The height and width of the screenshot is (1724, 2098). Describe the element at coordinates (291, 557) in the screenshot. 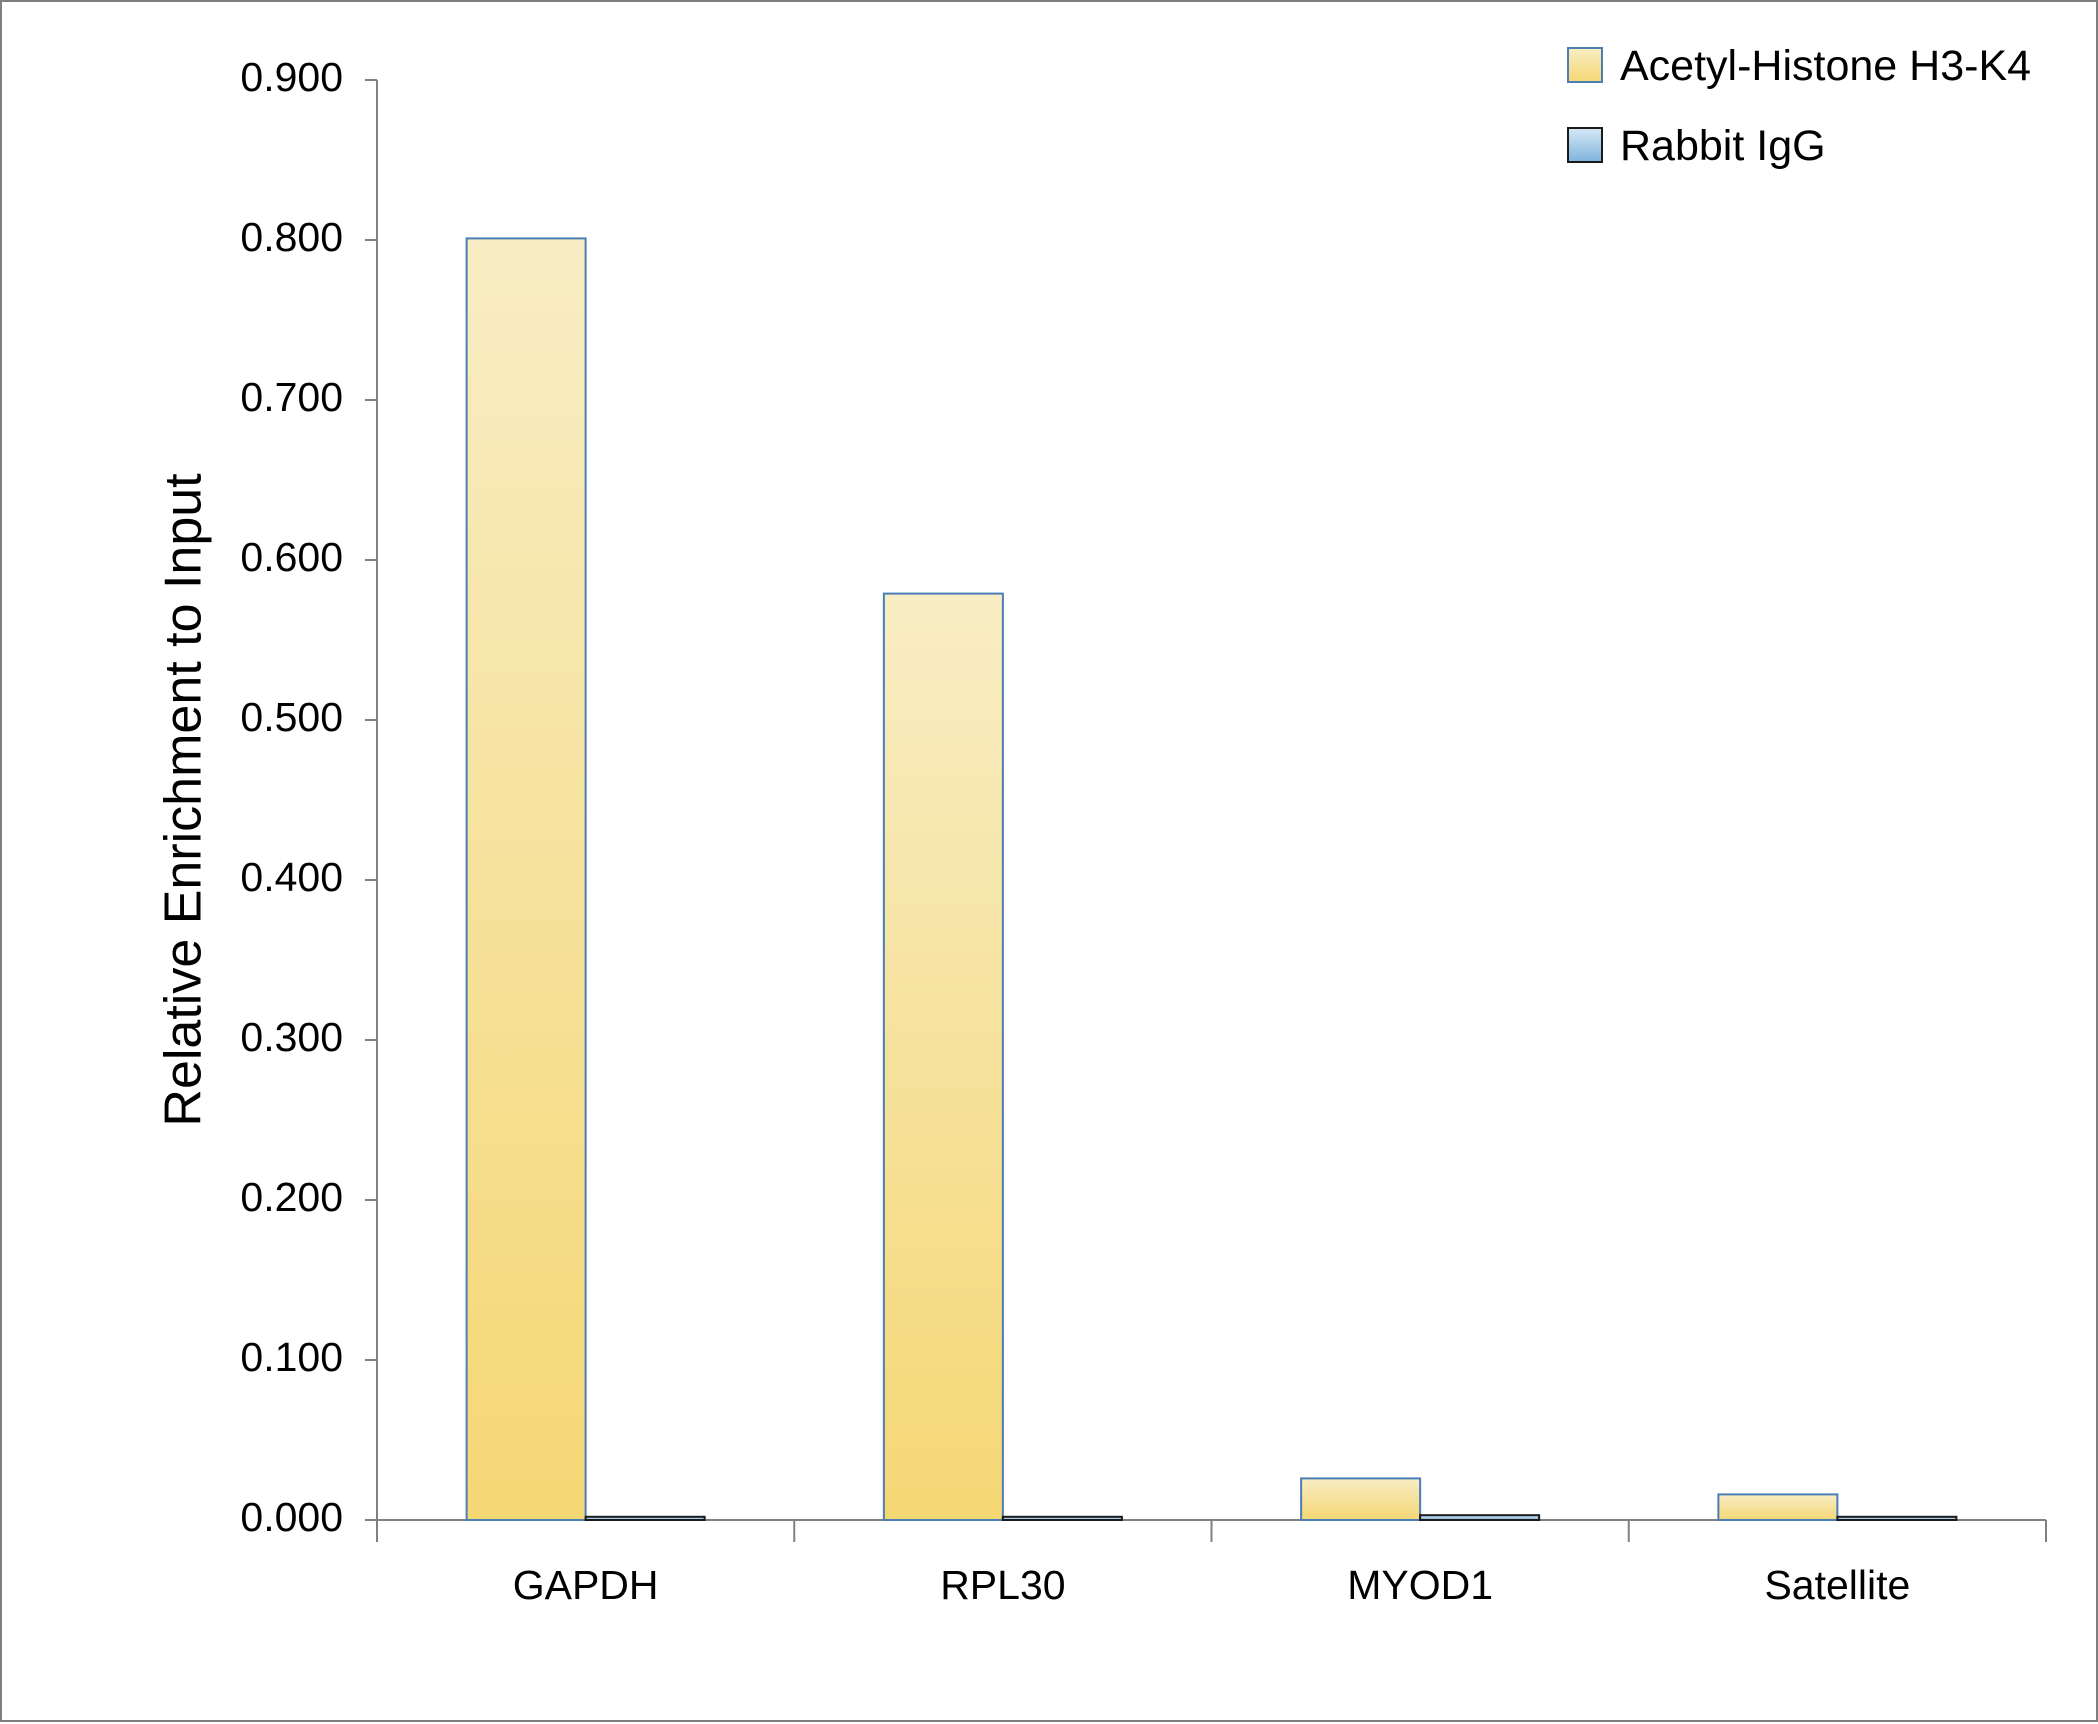

I see `y-tick-label: 0.600` at that location.